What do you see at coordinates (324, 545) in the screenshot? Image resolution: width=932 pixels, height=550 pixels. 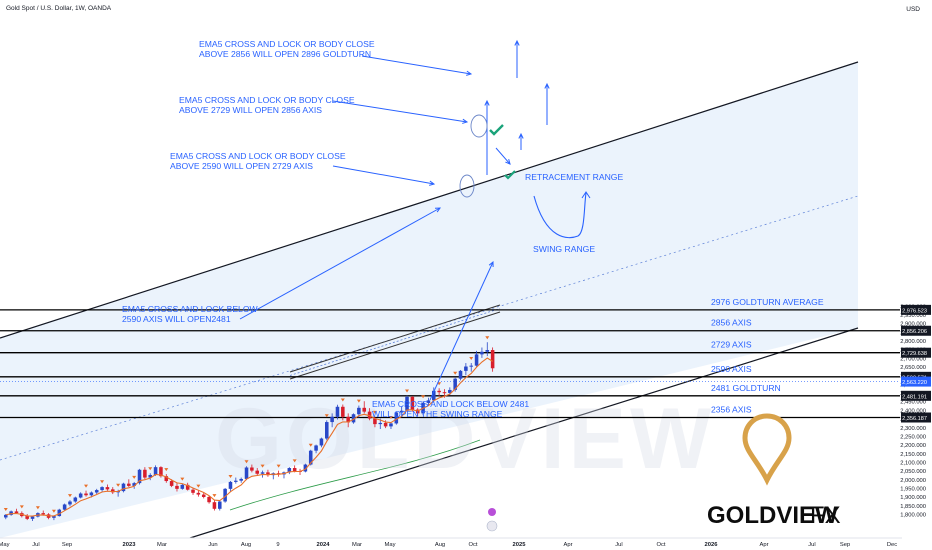 I see `x-tick-label: 2024` at bounding box center [324, 545].